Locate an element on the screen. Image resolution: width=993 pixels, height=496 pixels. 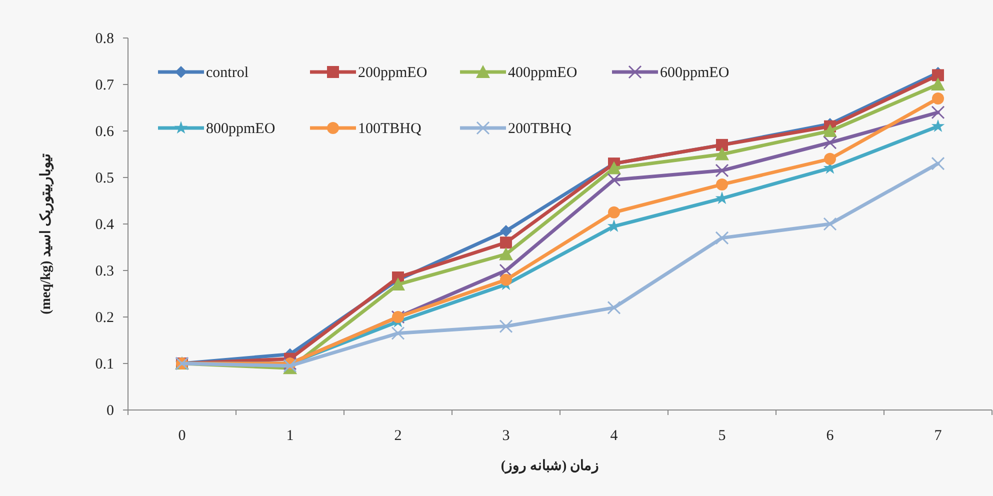
legend-label: 200ppmEO is located at coordinates (393, 73).